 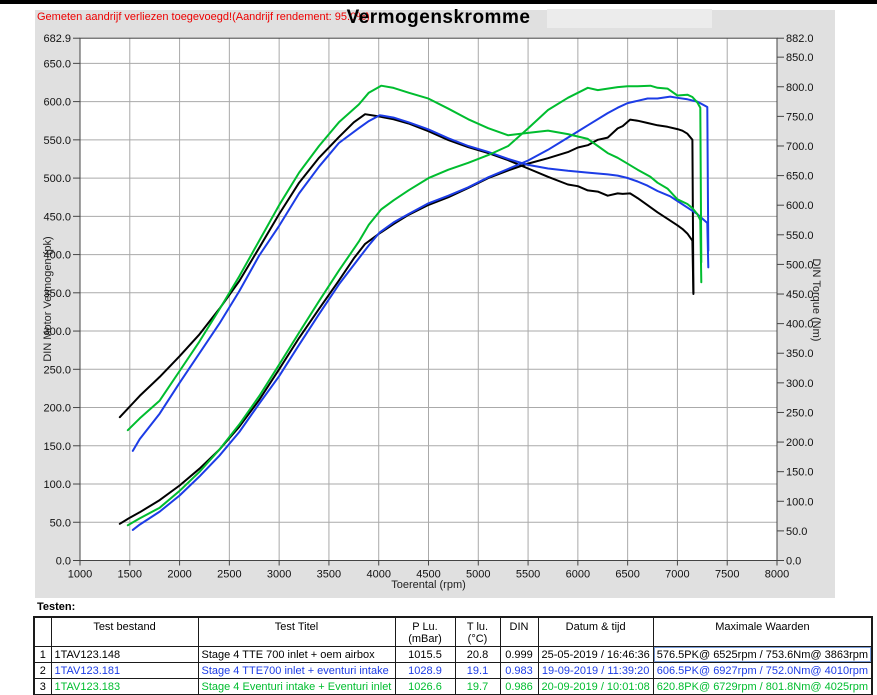 I want to click on x-tick-label: 6500, so click(x=627, y=575).